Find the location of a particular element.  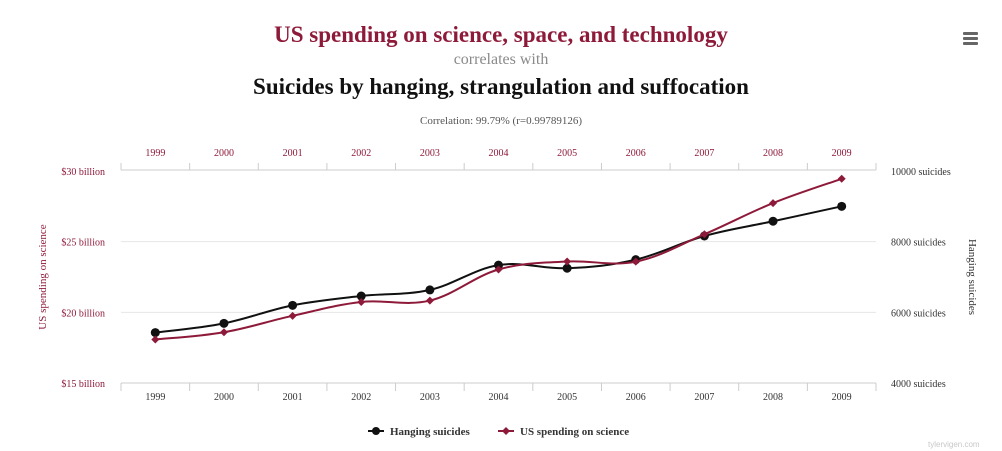

legend-marker-us-spending-on-science is located at coordinates (506, 431).